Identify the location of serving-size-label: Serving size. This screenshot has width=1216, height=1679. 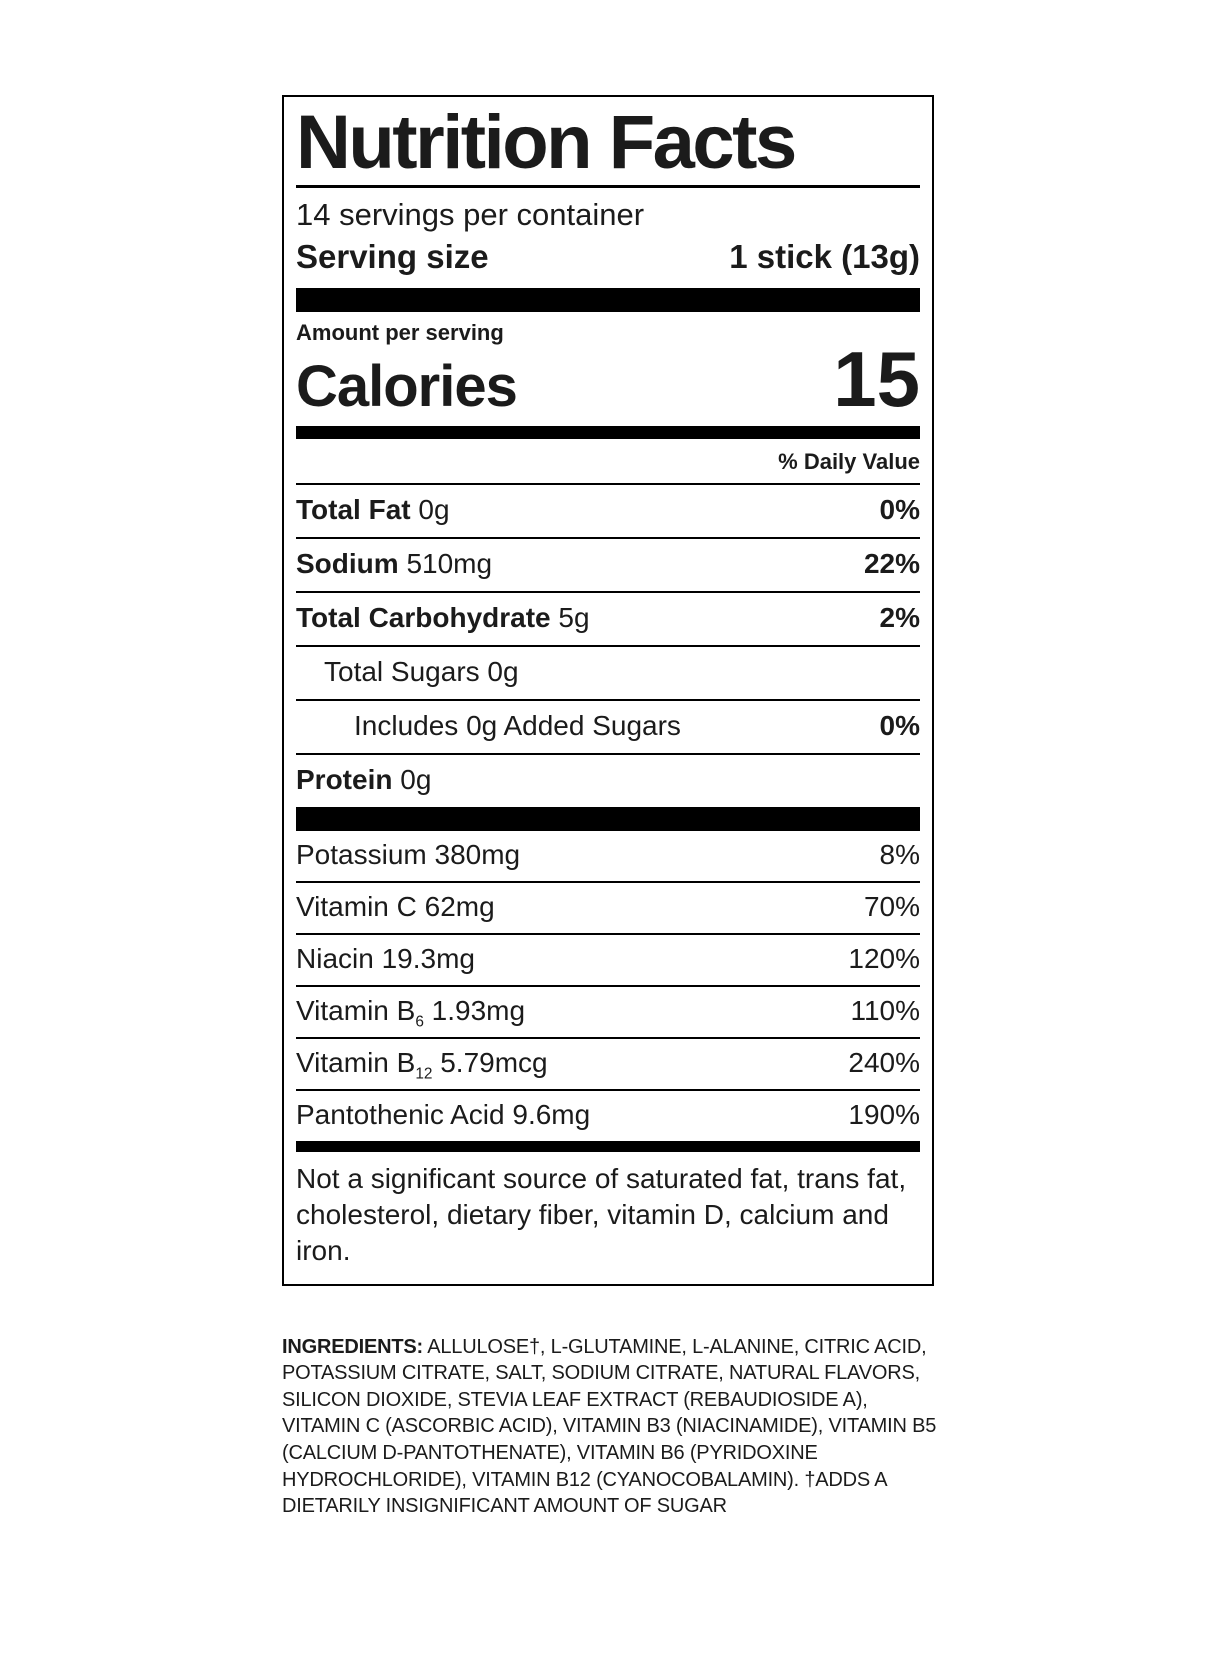
(392, 256).